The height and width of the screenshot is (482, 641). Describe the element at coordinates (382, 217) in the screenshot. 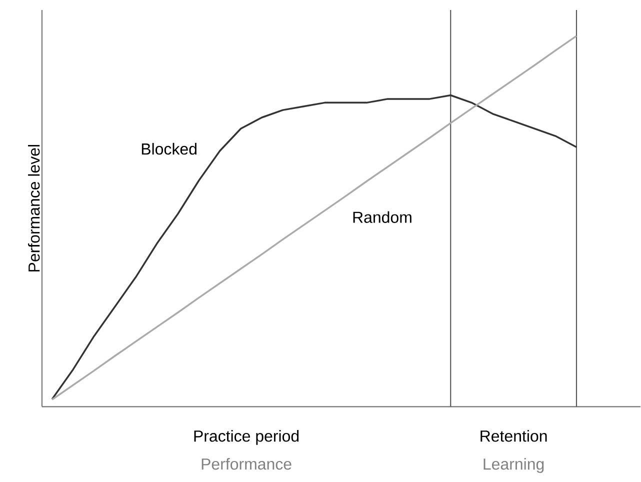

I see `series-label: Random` at that location.